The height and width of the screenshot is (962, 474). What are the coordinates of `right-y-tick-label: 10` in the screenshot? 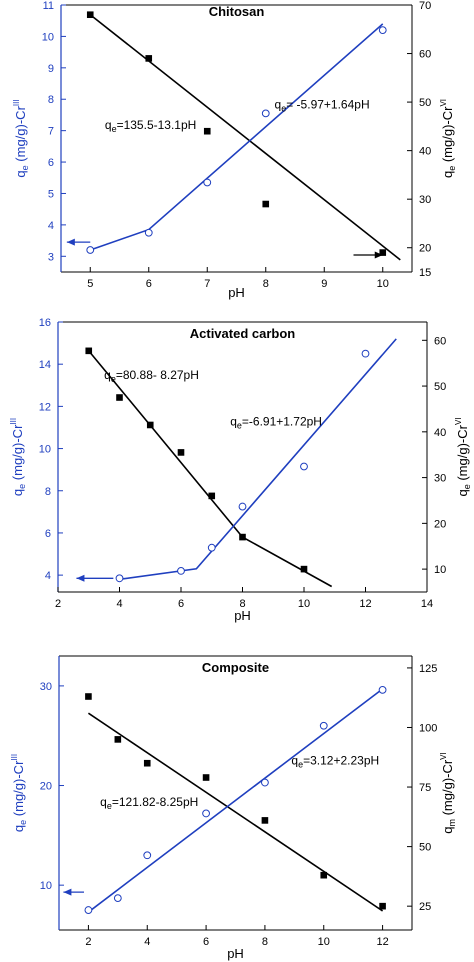 It's located at (440, 570).